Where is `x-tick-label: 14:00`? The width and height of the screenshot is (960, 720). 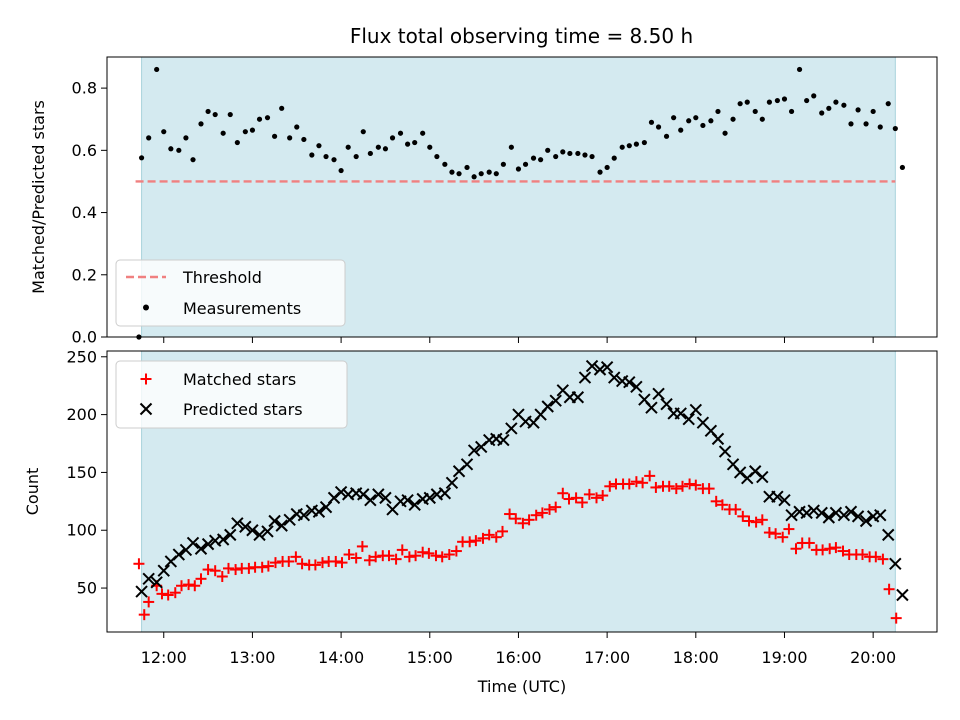
x-tick-label: 14:00 is located at coordinates (341, 657).